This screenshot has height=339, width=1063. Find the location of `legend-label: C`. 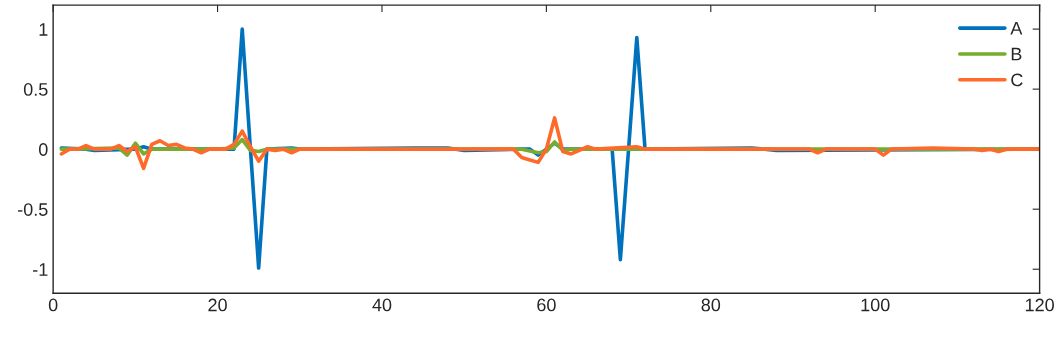

legend-label: C is located at coordinates (1017, 80).